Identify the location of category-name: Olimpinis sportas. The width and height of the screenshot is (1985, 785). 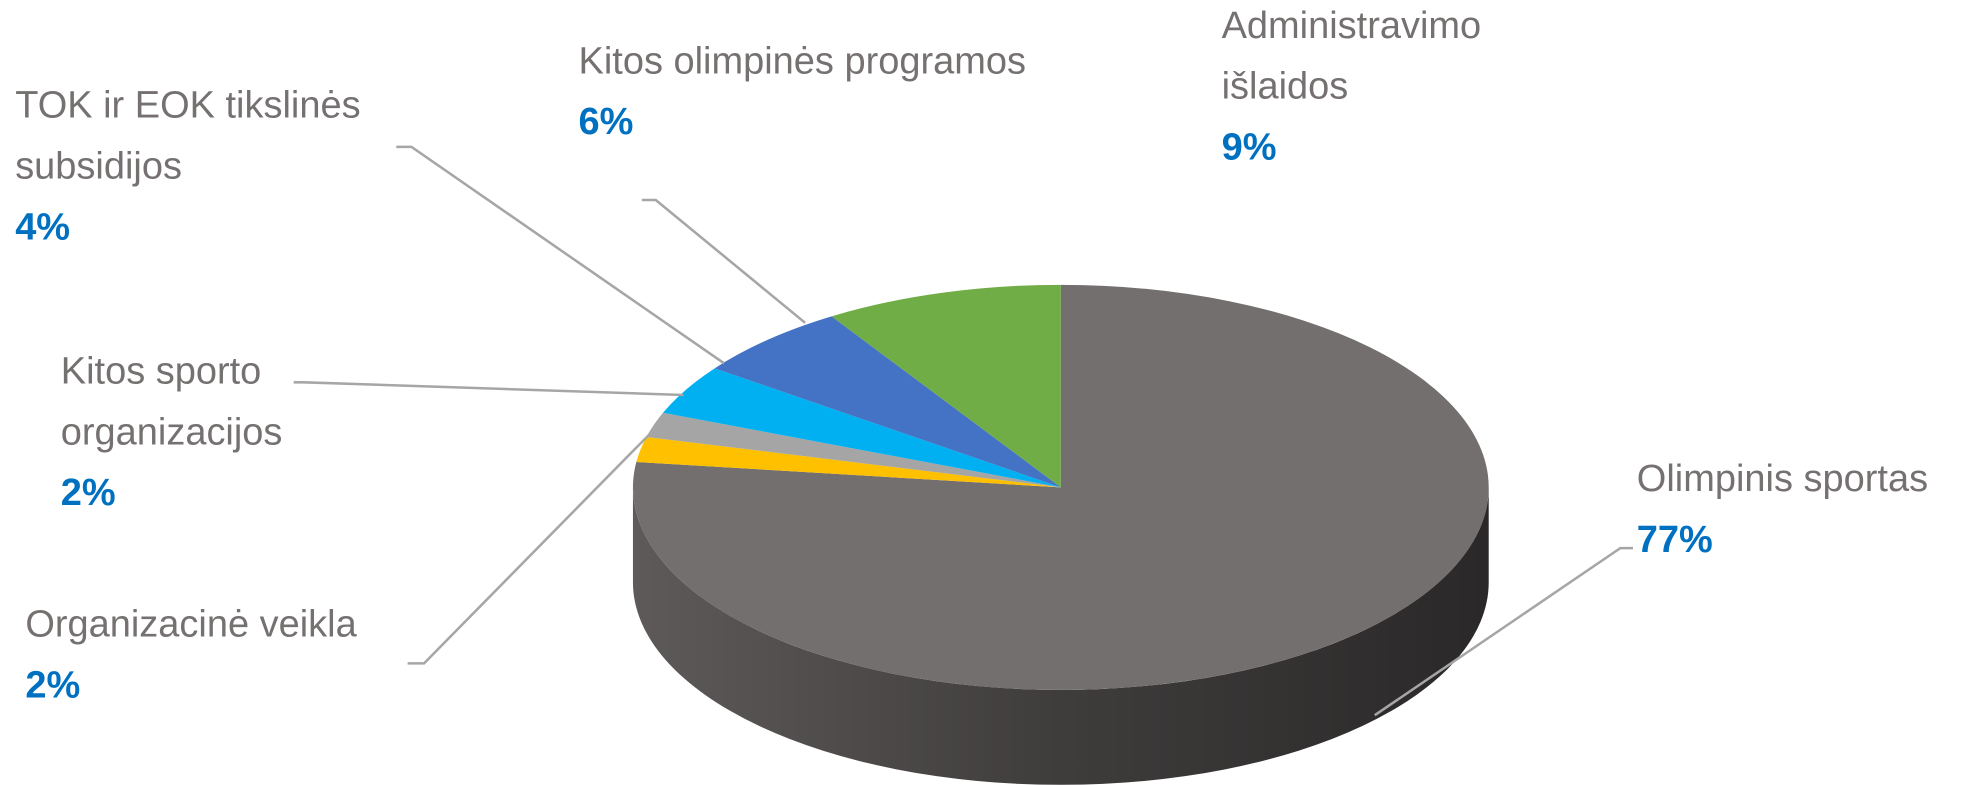
(1782, 479).